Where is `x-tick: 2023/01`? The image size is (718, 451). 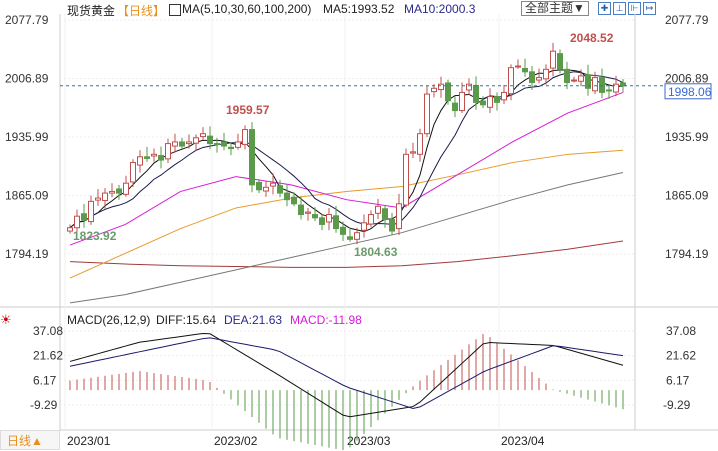
x-tick: 2023/01 is located at coordinates (89, 441).